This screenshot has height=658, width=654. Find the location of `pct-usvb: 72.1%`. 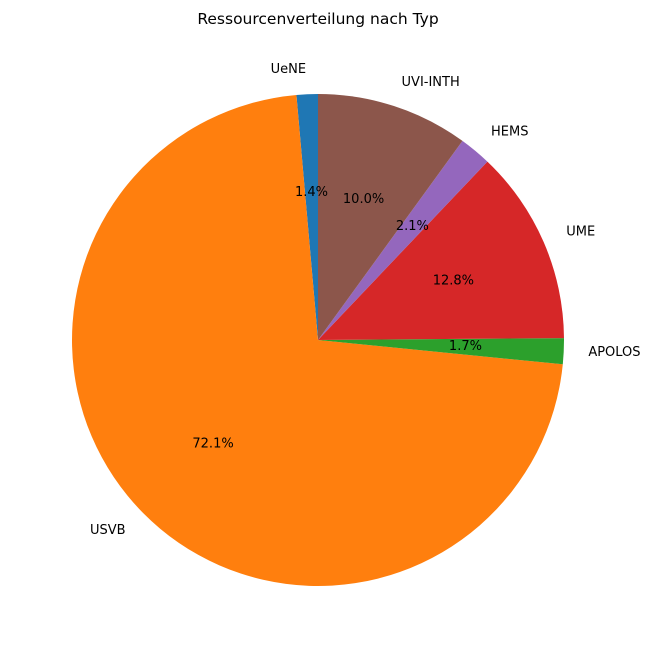

pct-usvb: 72.1% is located at coordinates (212, 443).